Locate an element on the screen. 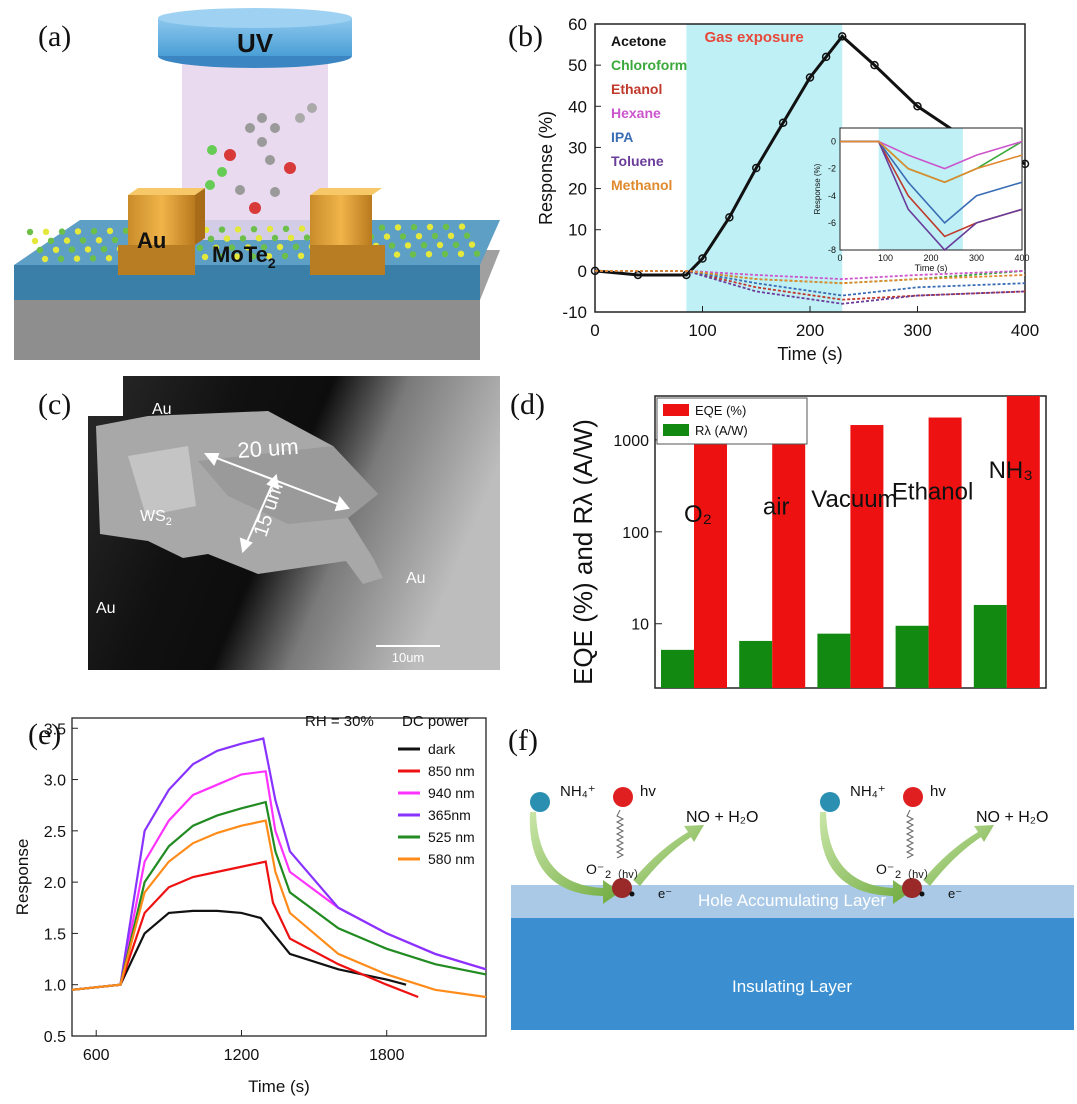 This screenshot has height=1104, width=1077. y-tick-label: 40 is located at coordinates (577, 106).